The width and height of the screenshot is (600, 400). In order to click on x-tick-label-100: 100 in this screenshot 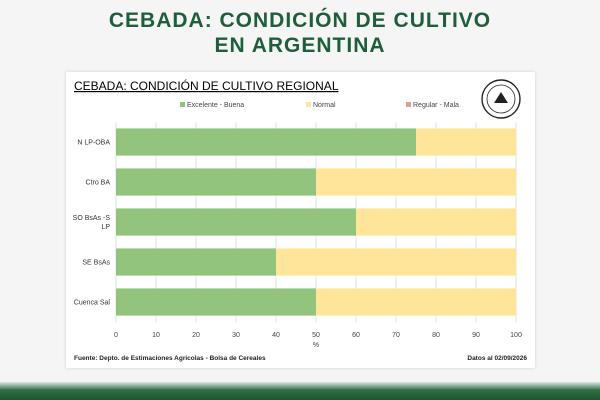, I will do `click(516, 335)`.